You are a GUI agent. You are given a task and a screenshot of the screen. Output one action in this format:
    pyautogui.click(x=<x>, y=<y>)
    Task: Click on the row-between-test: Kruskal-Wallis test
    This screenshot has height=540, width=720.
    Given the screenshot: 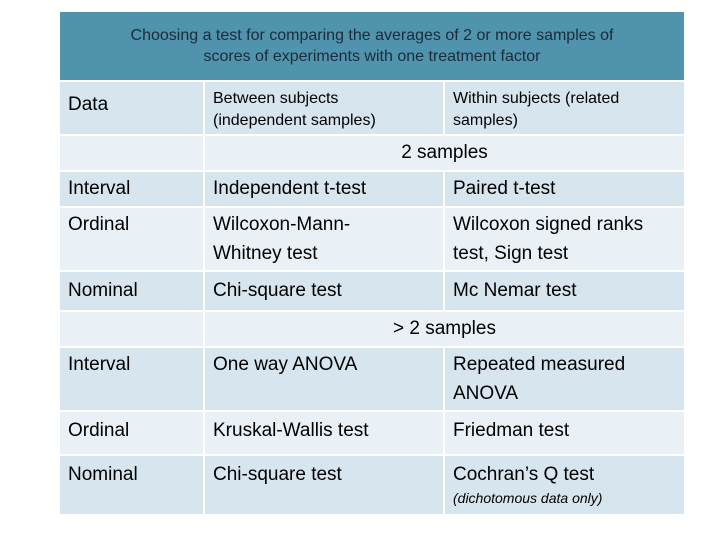 What is the action you would take?
    pyautogui.click(x=324, y=433)
    